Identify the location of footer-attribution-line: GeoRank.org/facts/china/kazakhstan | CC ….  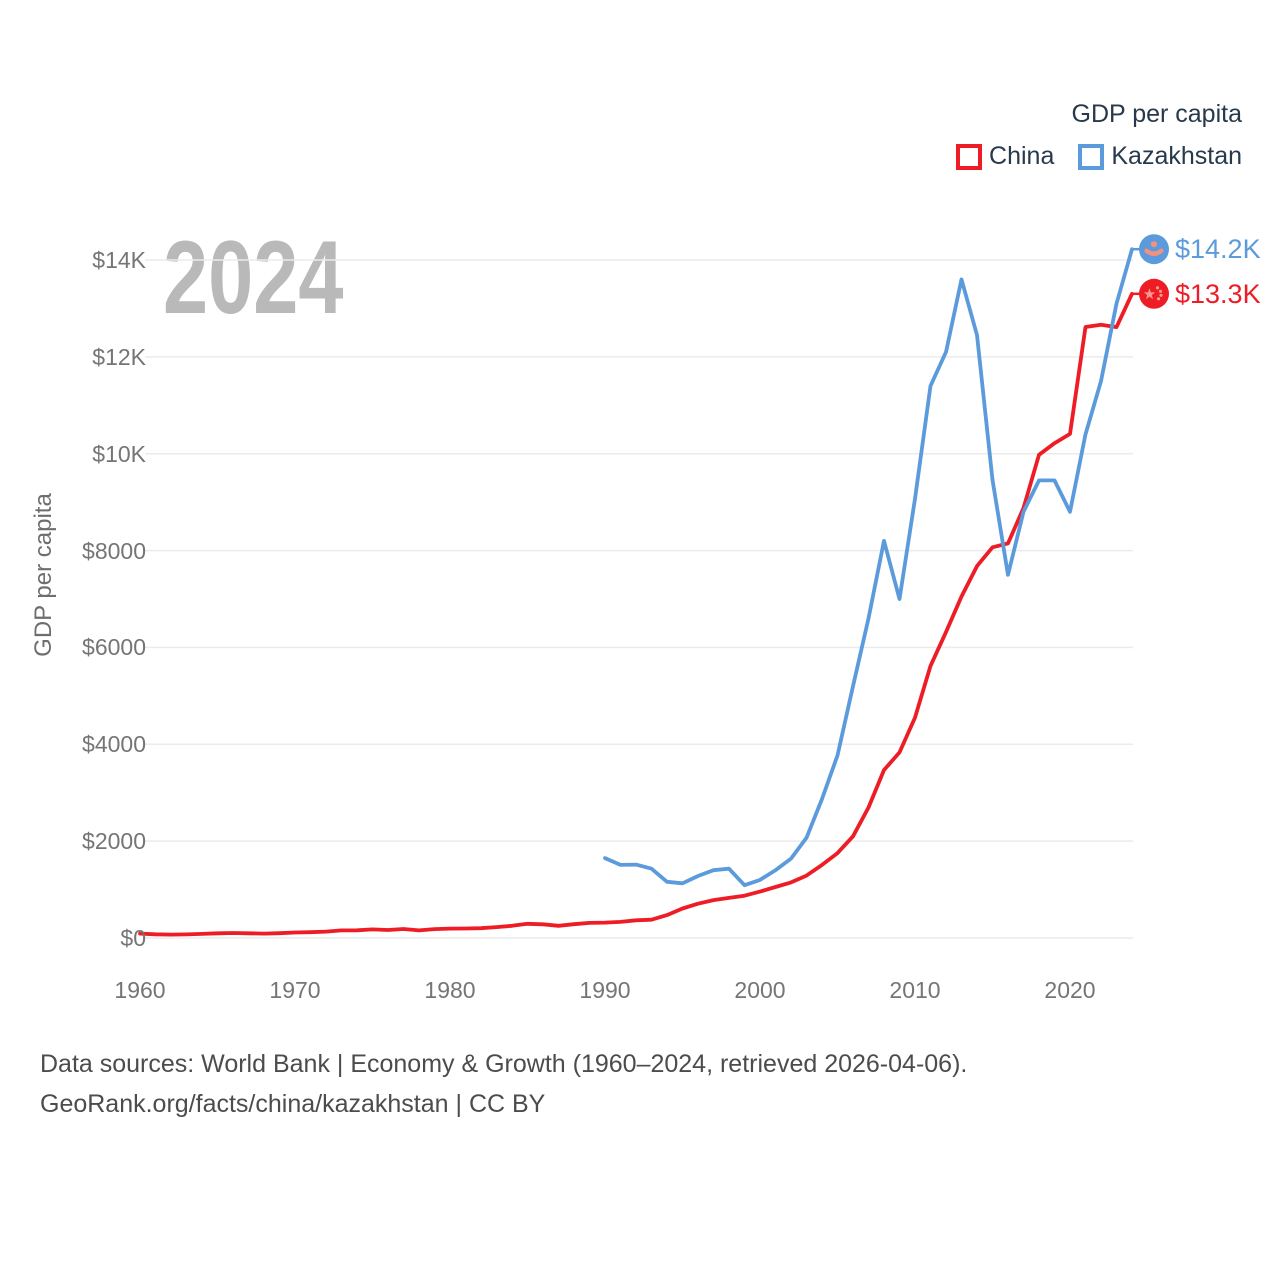
(293, 1104).